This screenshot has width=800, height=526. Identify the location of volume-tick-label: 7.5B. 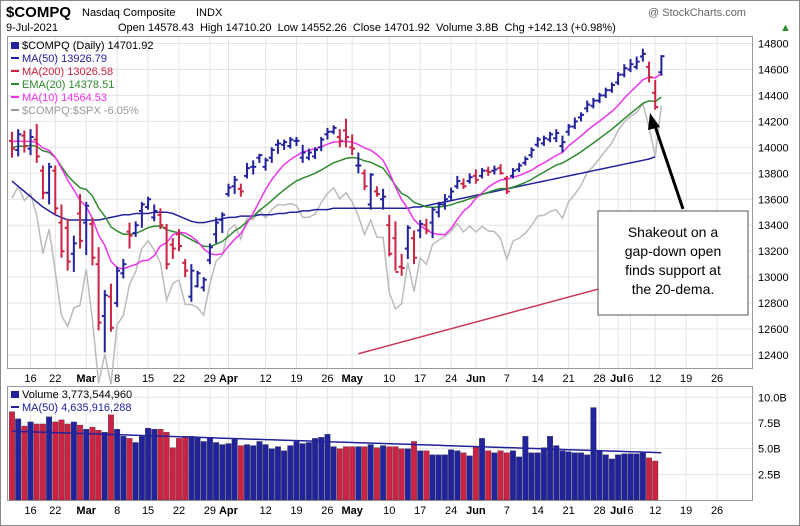
(769, 424).